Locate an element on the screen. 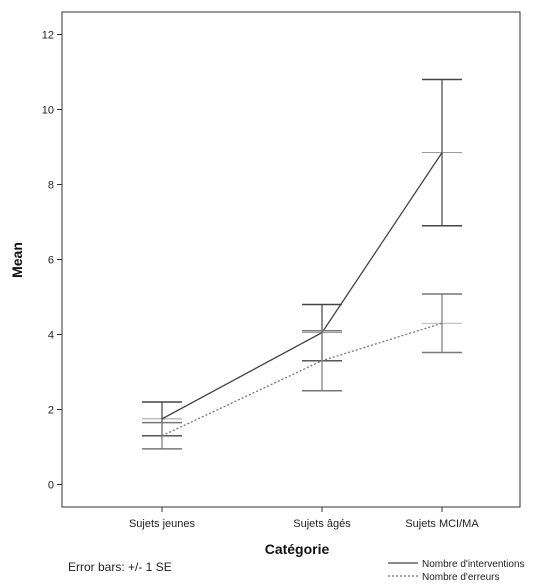  y-tick-label: 4 is located at coordinates (51, 336).